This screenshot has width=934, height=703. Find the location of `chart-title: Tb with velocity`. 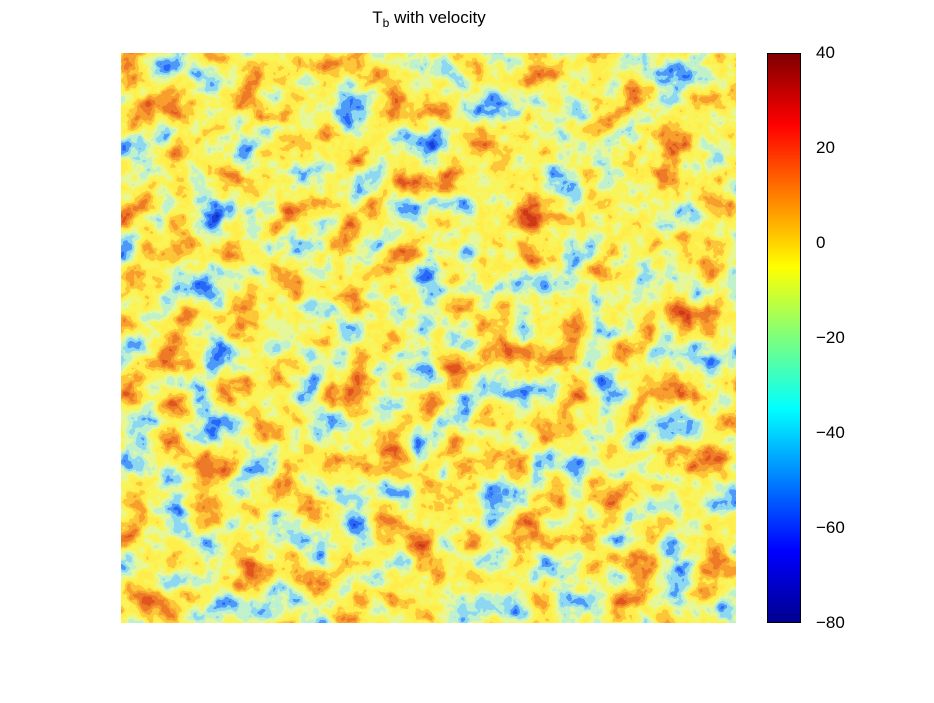

chart-title: Tb with velocity is located at coordinates (429, 19).